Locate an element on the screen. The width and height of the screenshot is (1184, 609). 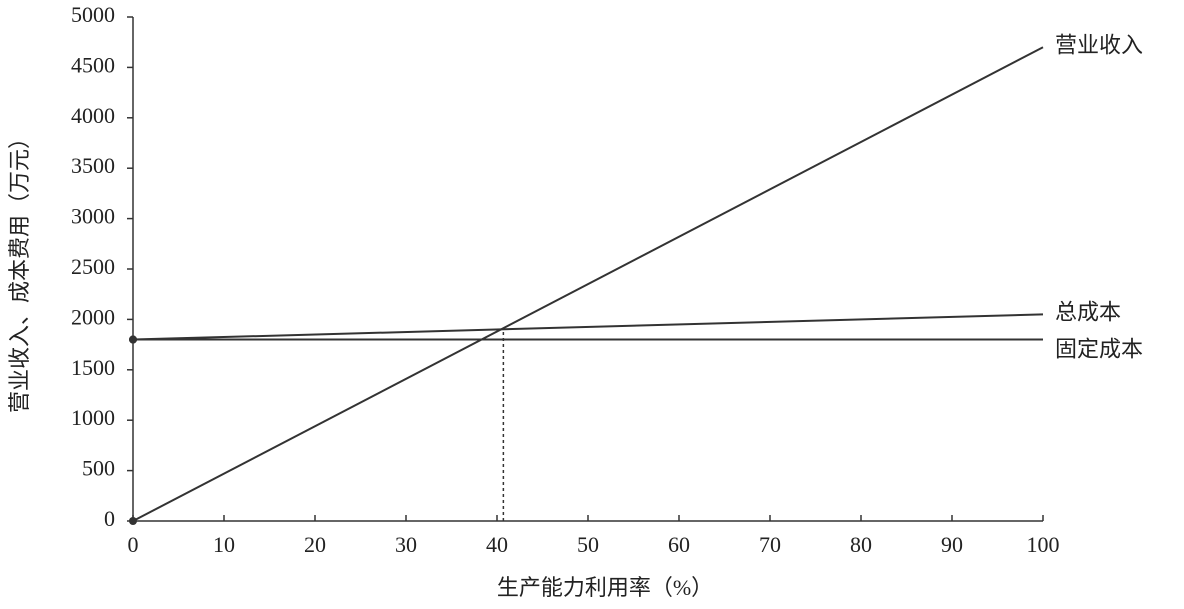
y-tick-label: 500 is located at coordinates (98, 468).